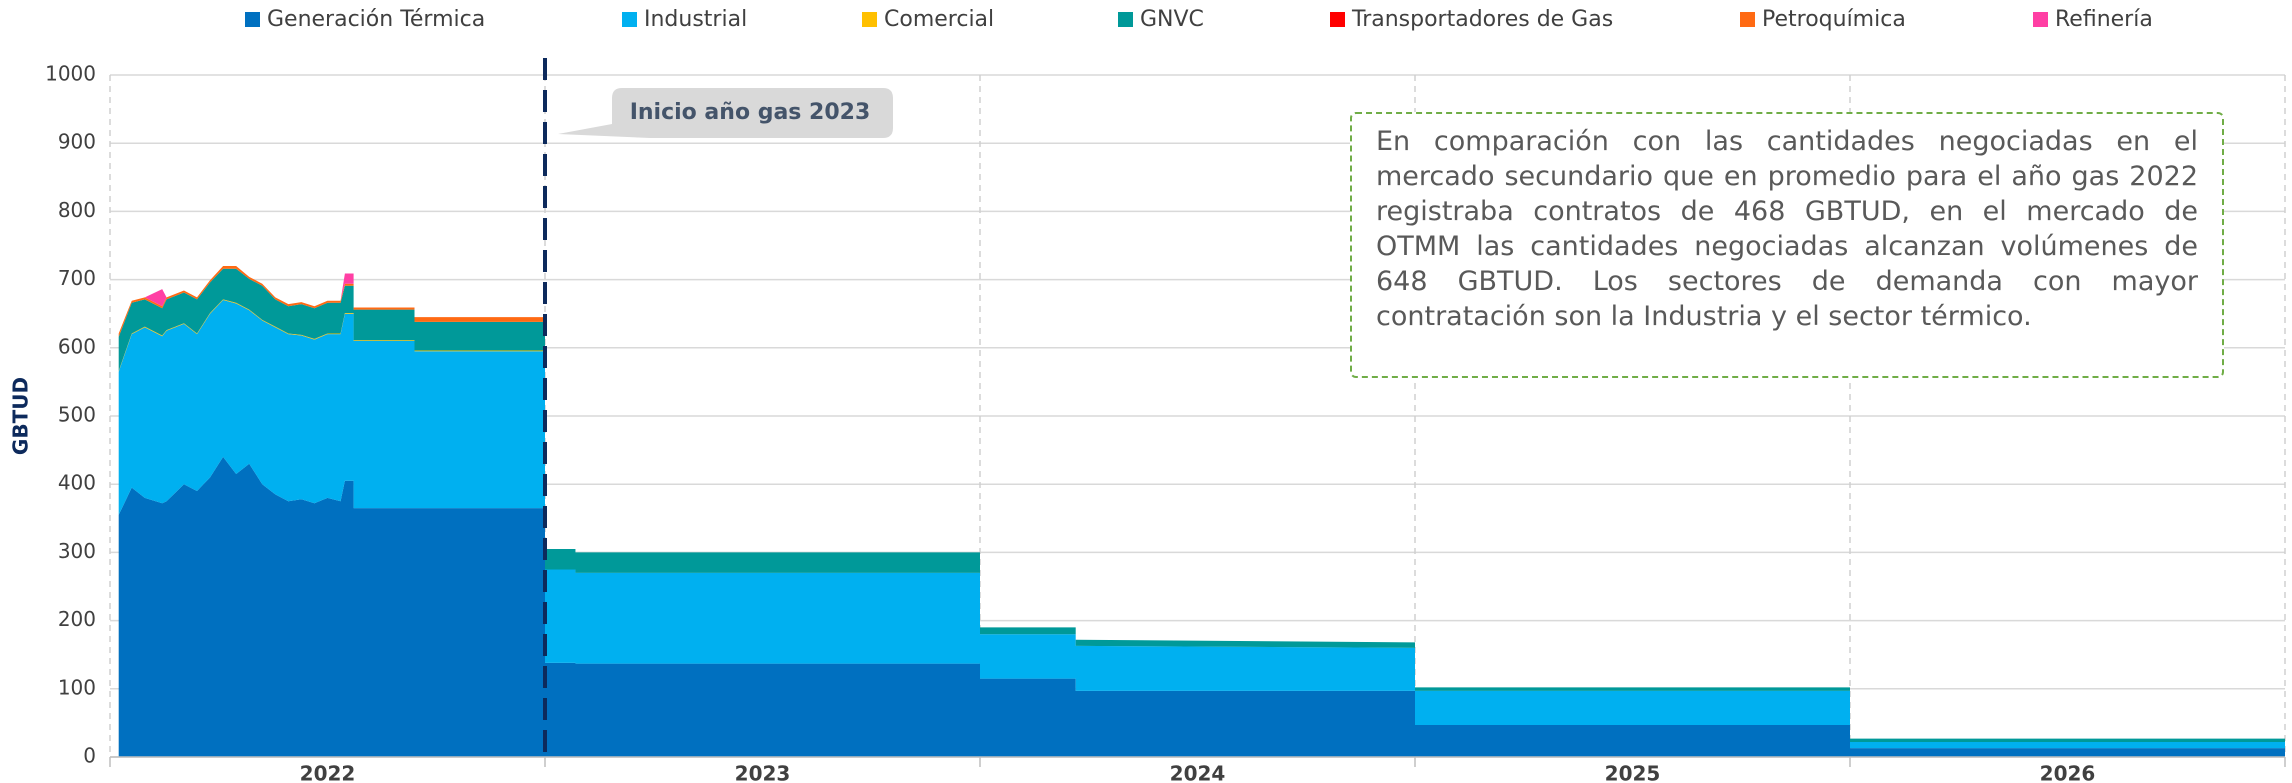  I want to click on y-tick-label: 300, so click(77, 551).